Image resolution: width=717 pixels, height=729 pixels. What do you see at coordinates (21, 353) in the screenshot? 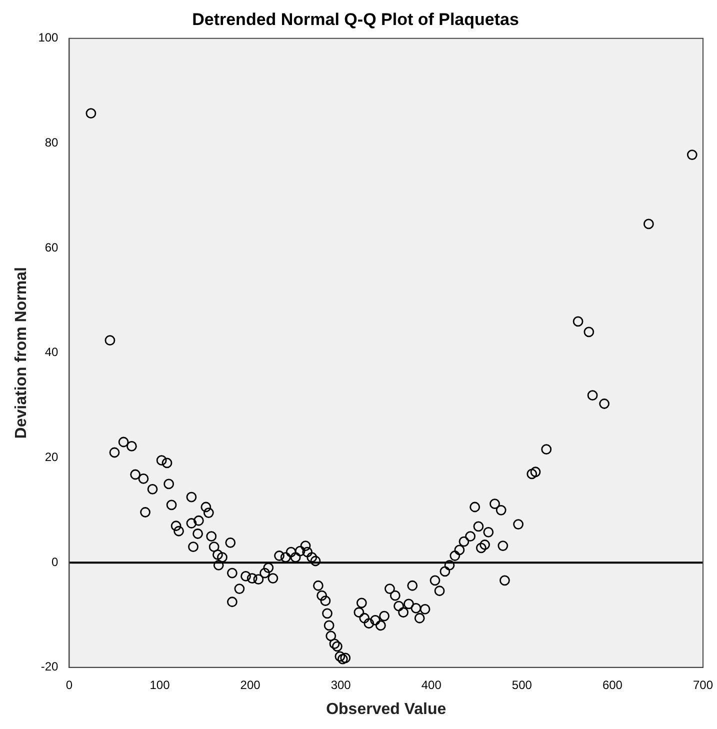
I see `y-axis-title: Deviation from Normal` at bounding box center [21, 353].